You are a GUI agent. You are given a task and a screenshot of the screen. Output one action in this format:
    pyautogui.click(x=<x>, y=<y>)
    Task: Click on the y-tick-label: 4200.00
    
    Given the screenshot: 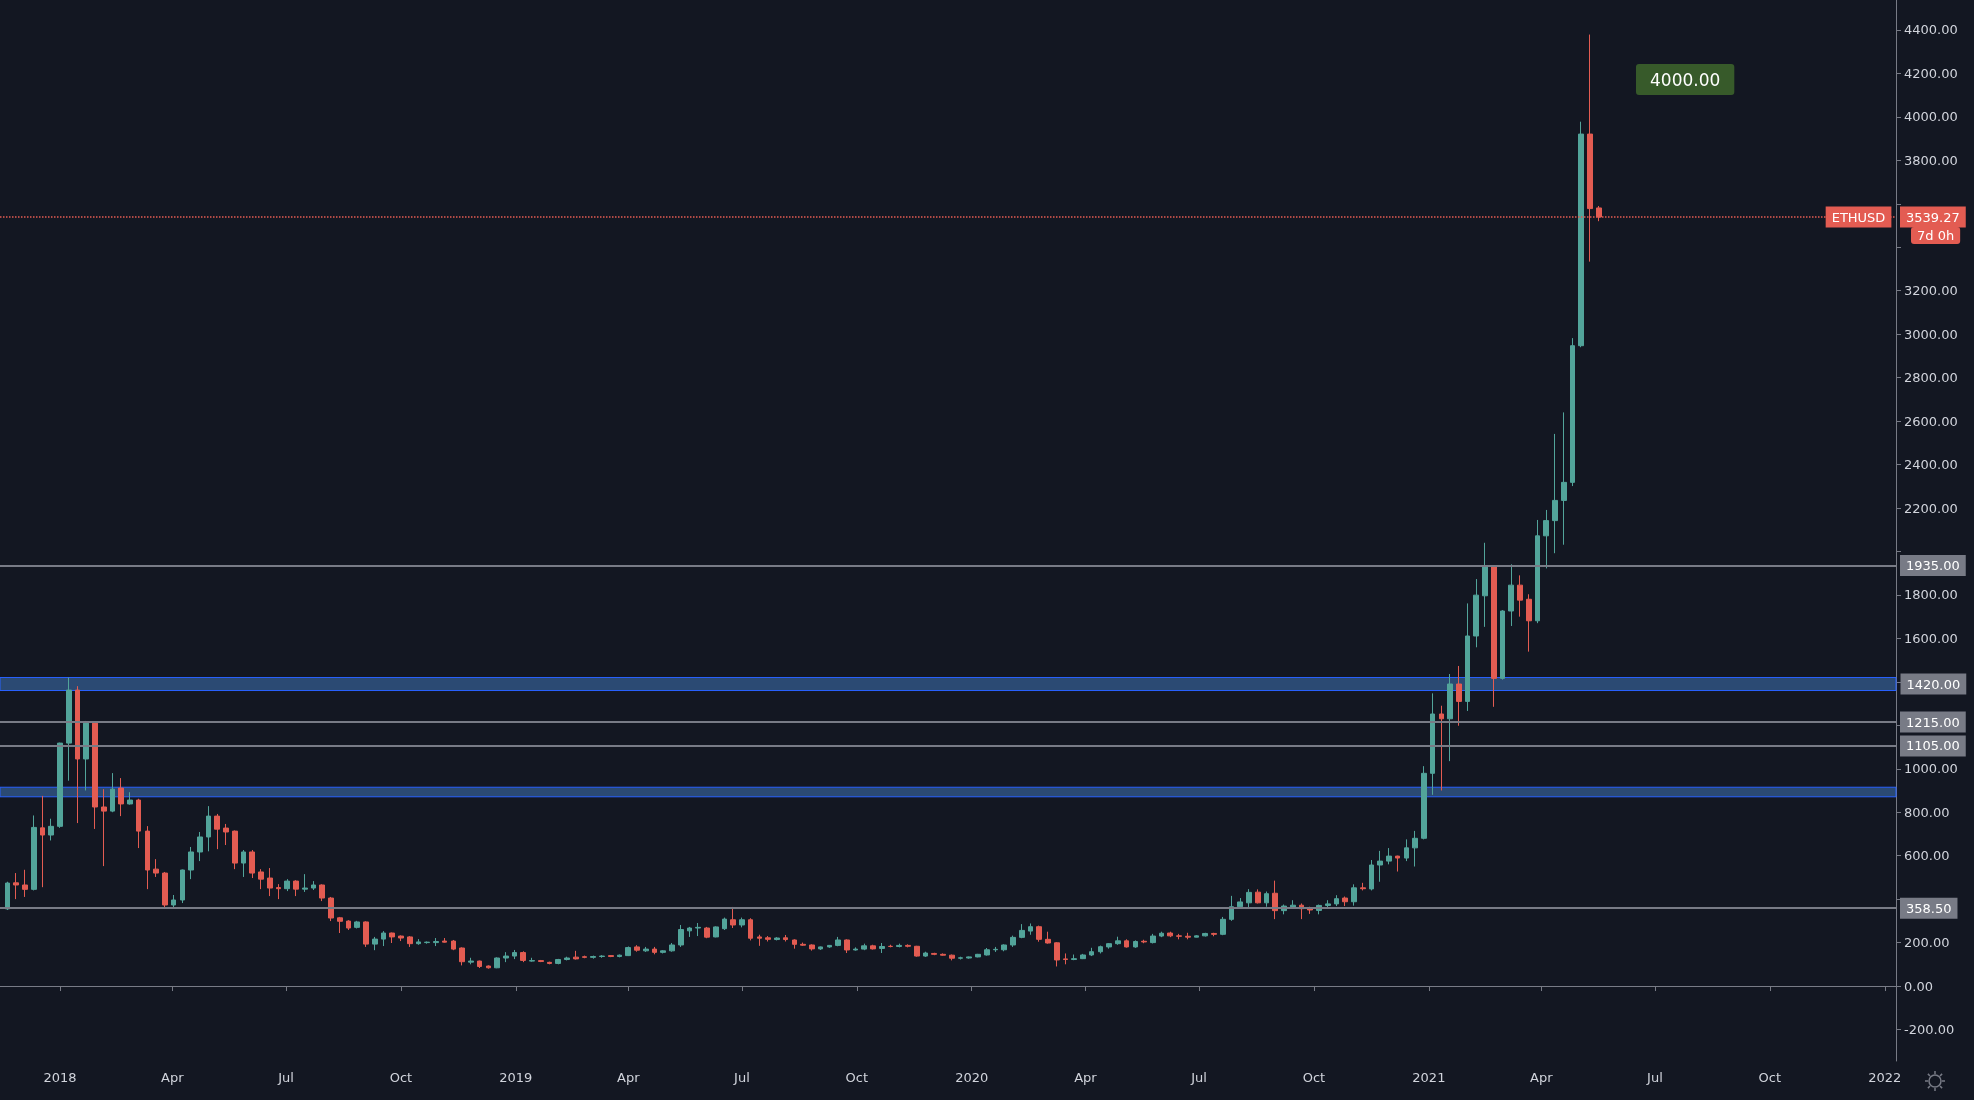 What is the action you would take?
    pyautogui.click(x=1931, y=73)
    